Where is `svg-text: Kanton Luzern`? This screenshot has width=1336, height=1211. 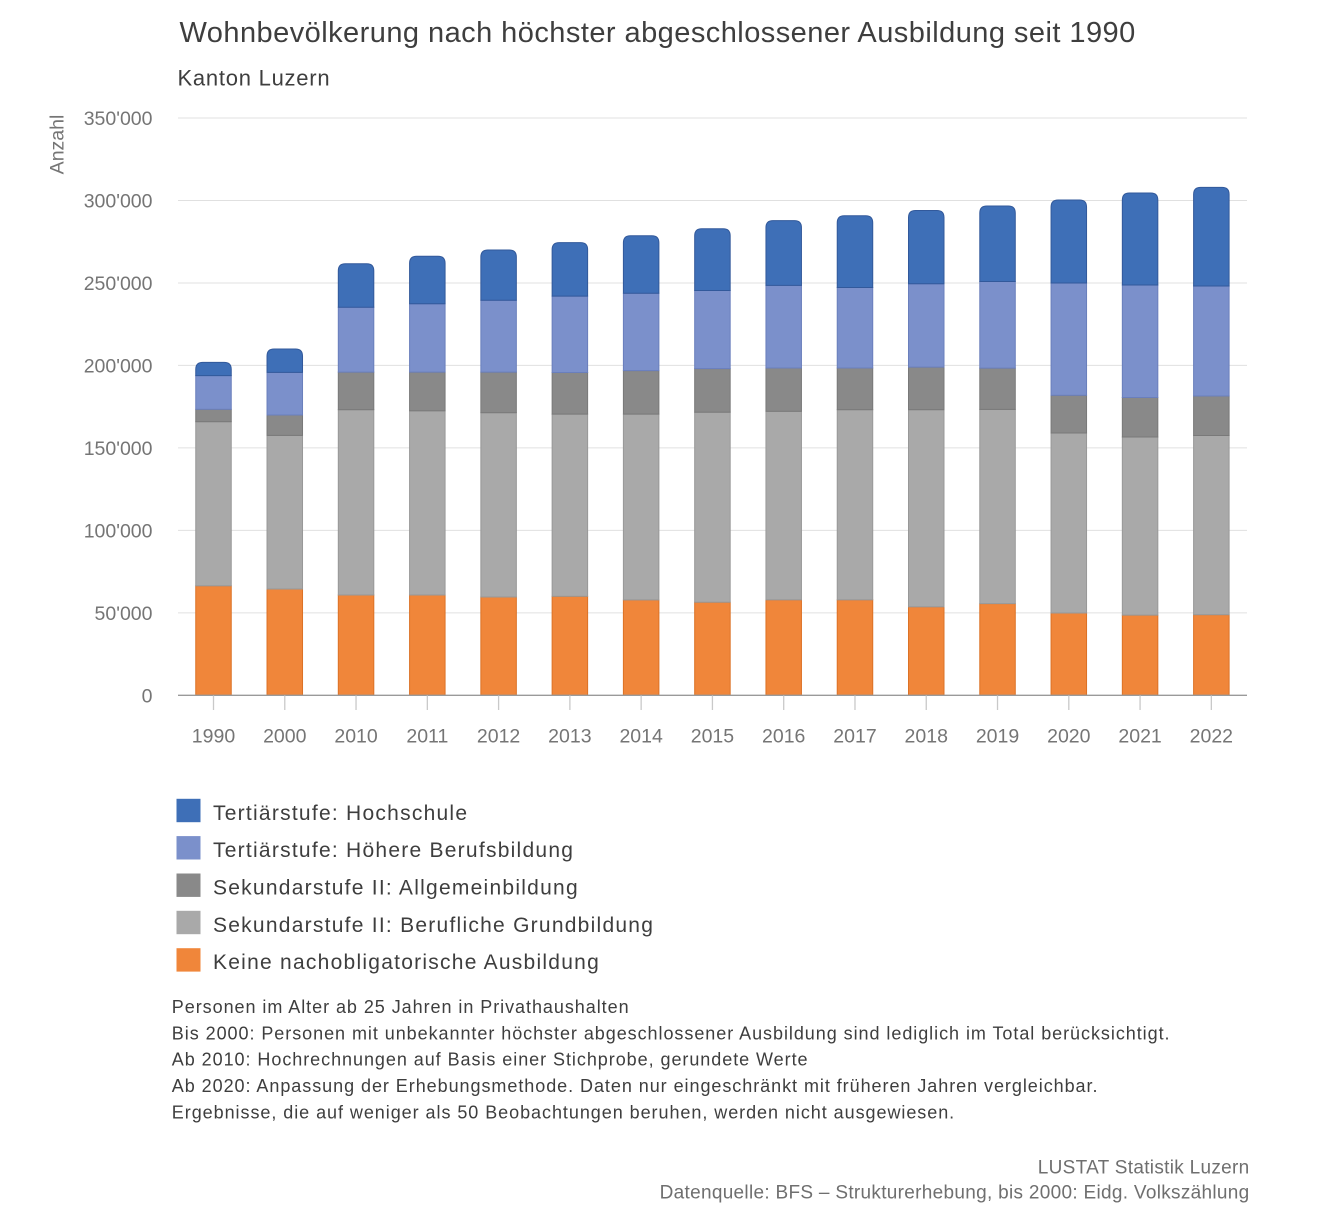 svg-text: Kanton Luzern is located at coordinates (254, 77).